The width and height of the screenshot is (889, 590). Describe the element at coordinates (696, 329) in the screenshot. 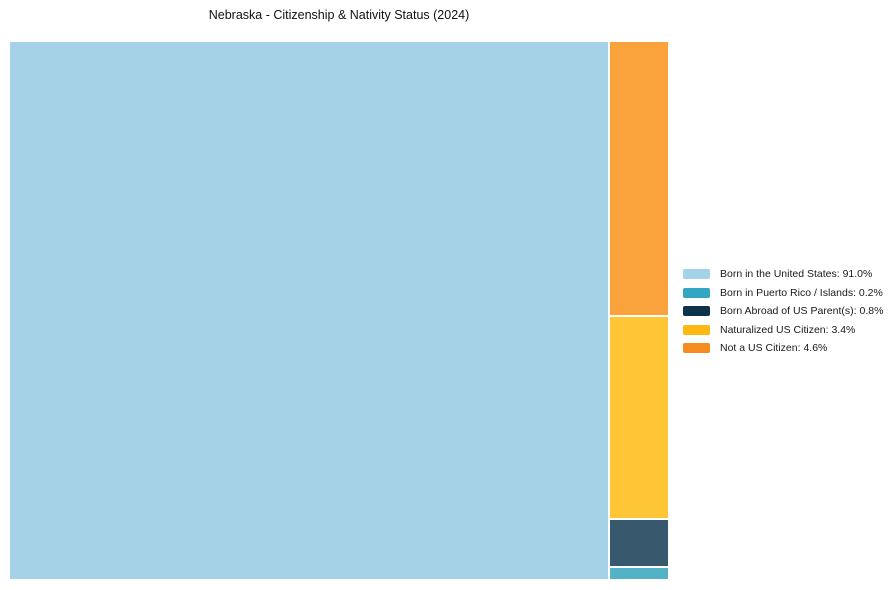

I see `legend-swatch-naturalized-us-citizen` at that location.